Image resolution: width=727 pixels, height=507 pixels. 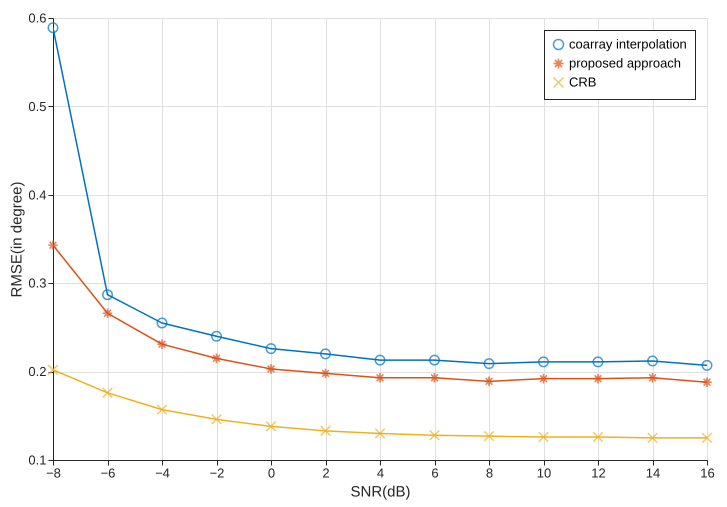 I want to click on x-tick-label: 12, so click(x=598, y=473).